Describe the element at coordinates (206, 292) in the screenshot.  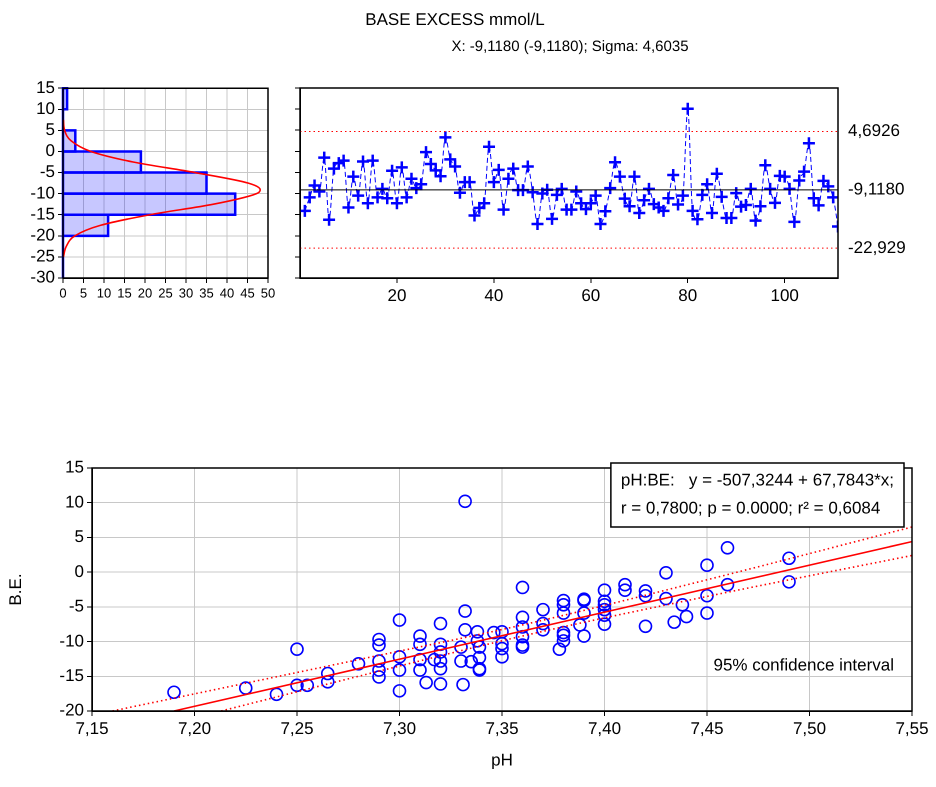
I see `x-tick-label: 35` at that location.